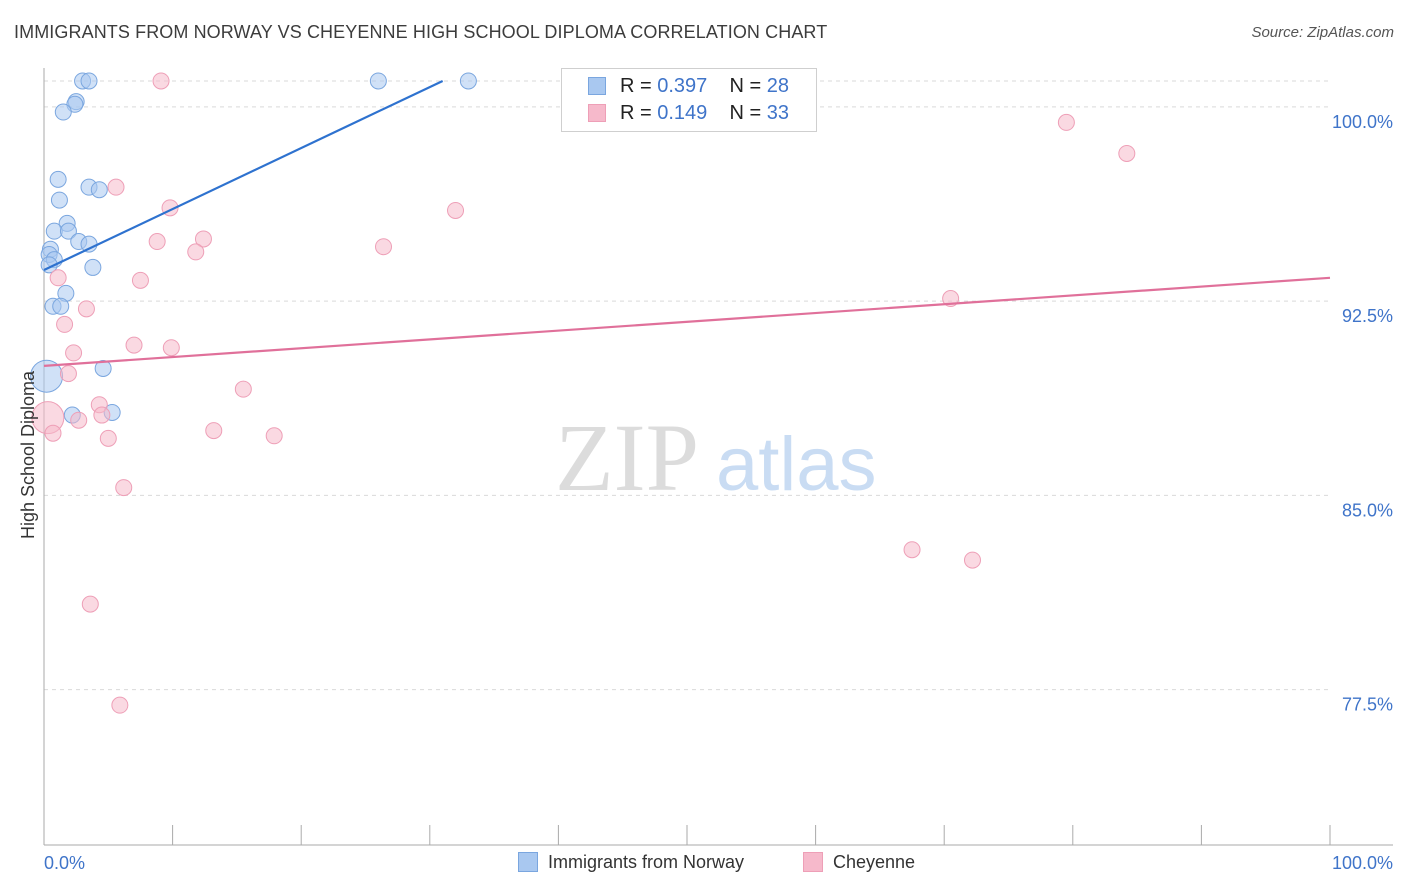 The width and height of the screenshot is (1406, 892). What do you see at coordinates (689, 100) in the screenshot?
I see `stats-legend: R = 0.397 N = 28 R = 0.149 N = 33` at bounding box center [689, 100].